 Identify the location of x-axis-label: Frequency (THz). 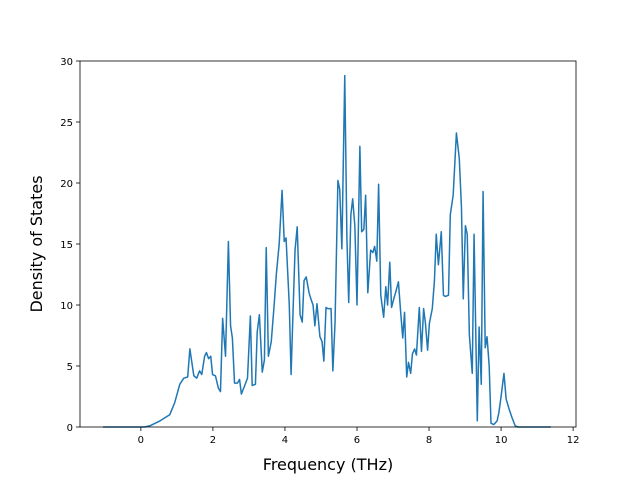
(328, 464).